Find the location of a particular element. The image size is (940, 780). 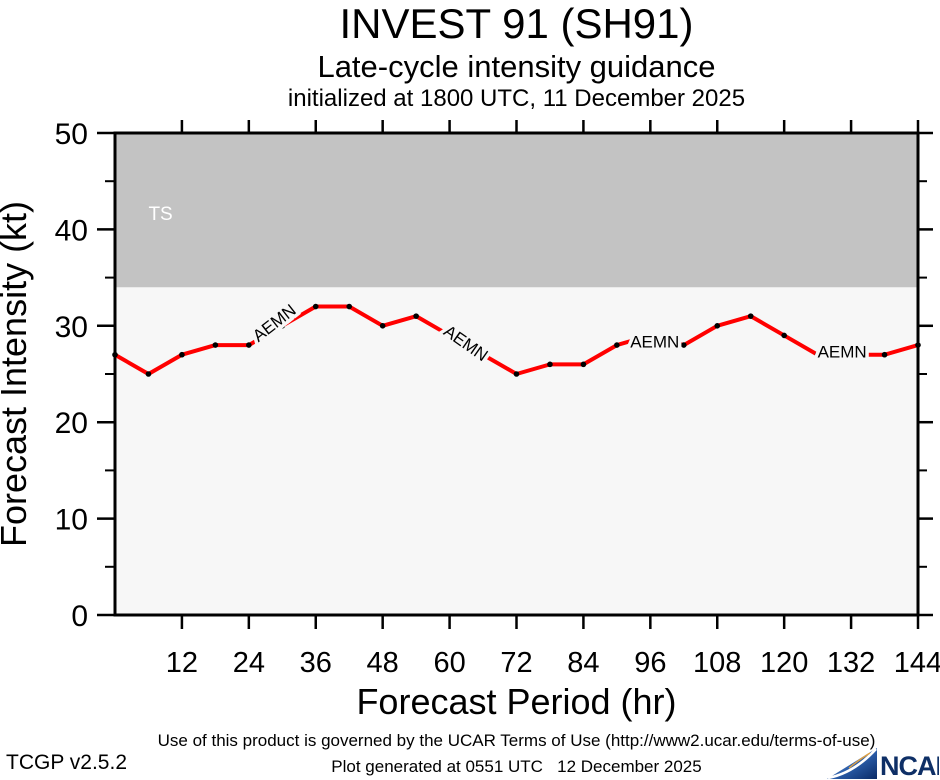

ncar-swoosh-accent is located at coordinates (859, 760).